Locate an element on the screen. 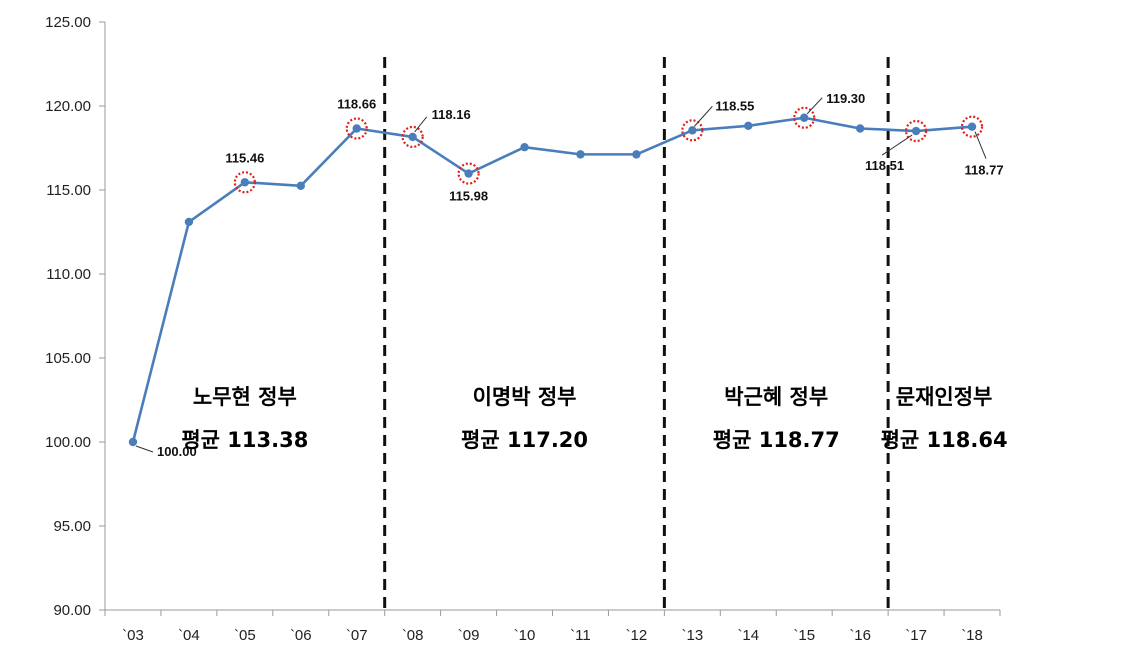  period-average: 평균 118.77 is located at coordinates (776, 440).